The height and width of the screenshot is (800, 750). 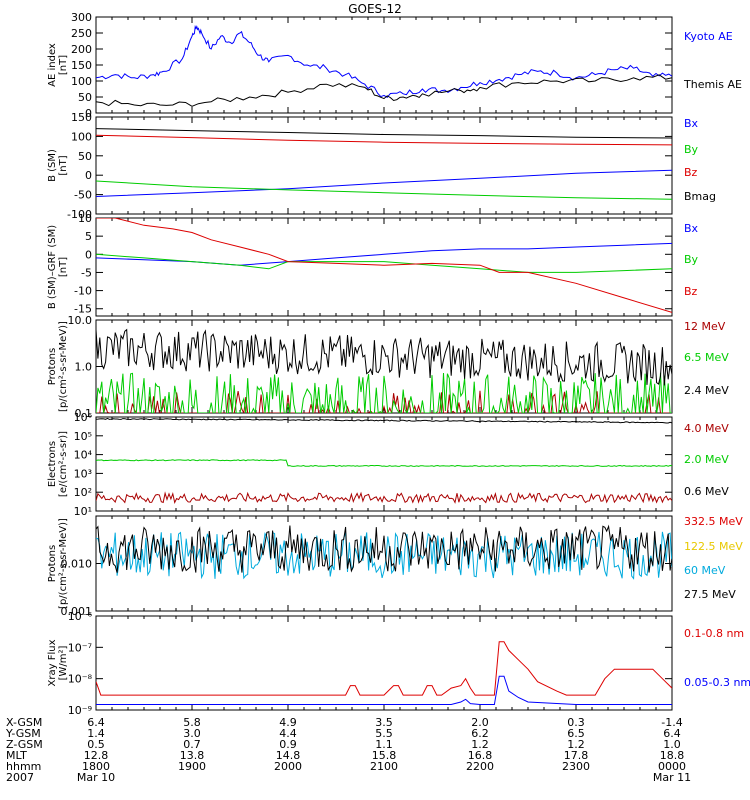 I want to click on y-tick-label: 10⁻⁸, so click(x=80, y=679).